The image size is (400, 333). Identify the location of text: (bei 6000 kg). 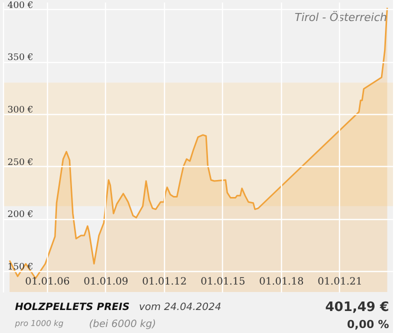
(122, 324).